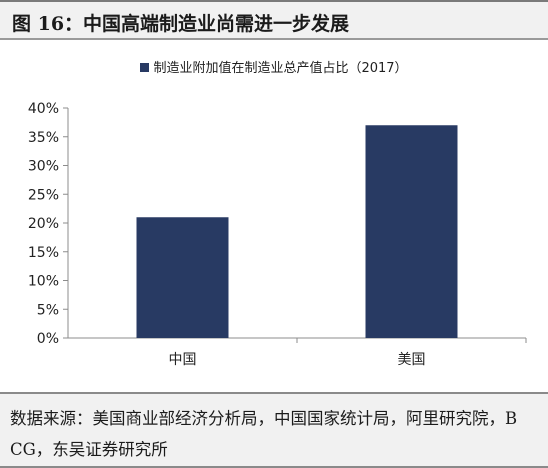 The height and width of the screenshot is (468, 548). I want to click on title-band: 图 16：中国高端制造业尚需进一步发展, so click(274, 20).